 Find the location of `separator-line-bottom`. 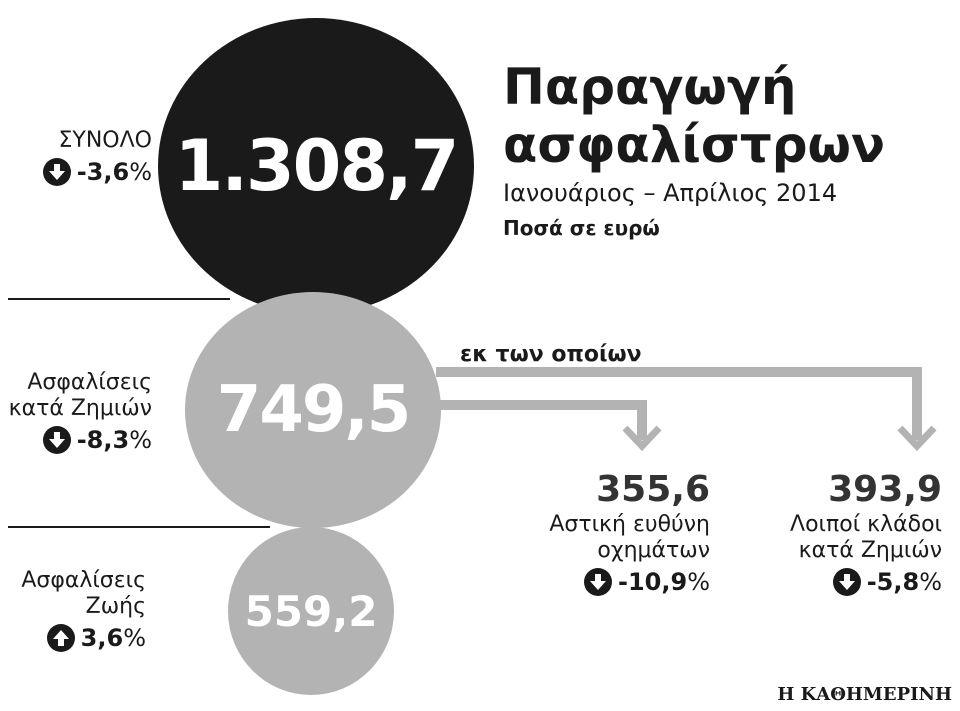

separator-line-bottom is located at coordinates (139, 527).